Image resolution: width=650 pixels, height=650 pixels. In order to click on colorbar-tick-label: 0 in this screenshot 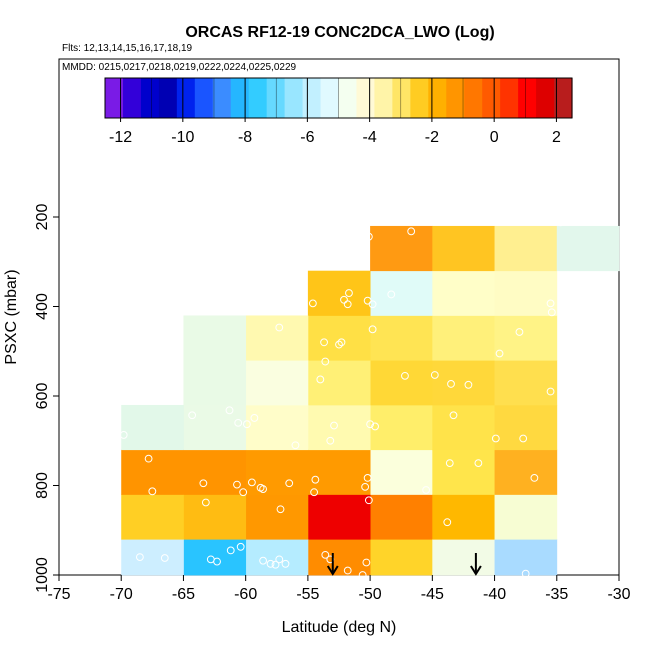, I will do `click(494, 137)`.